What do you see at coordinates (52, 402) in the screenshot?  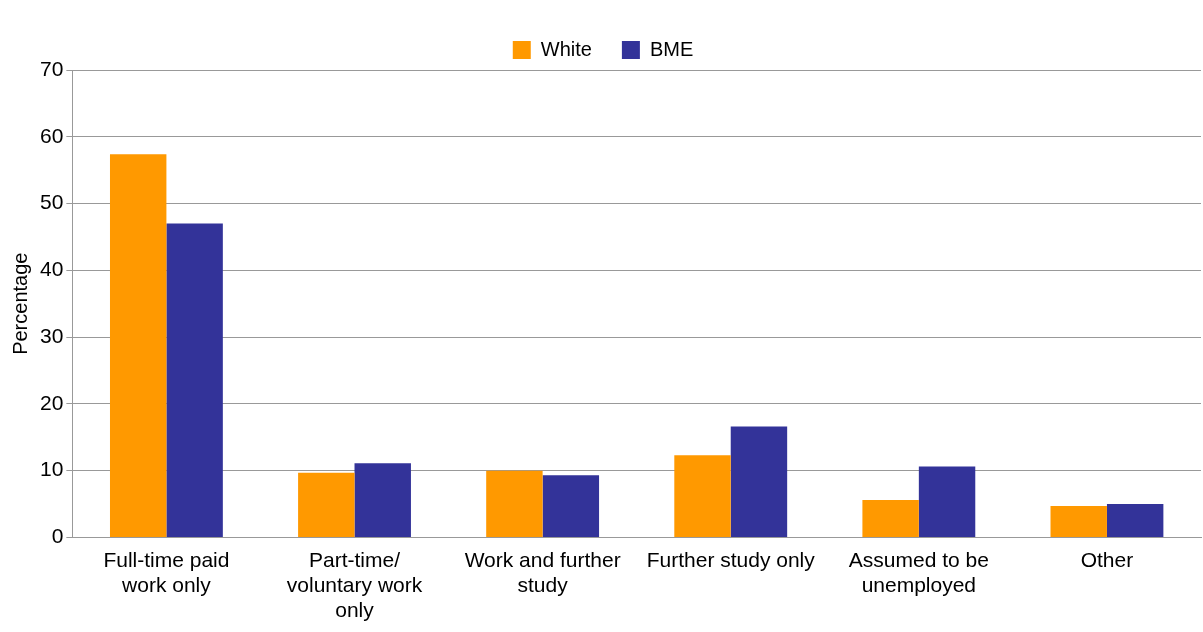 I see `y-tick-label: 20` at bounding box center [52, 402].